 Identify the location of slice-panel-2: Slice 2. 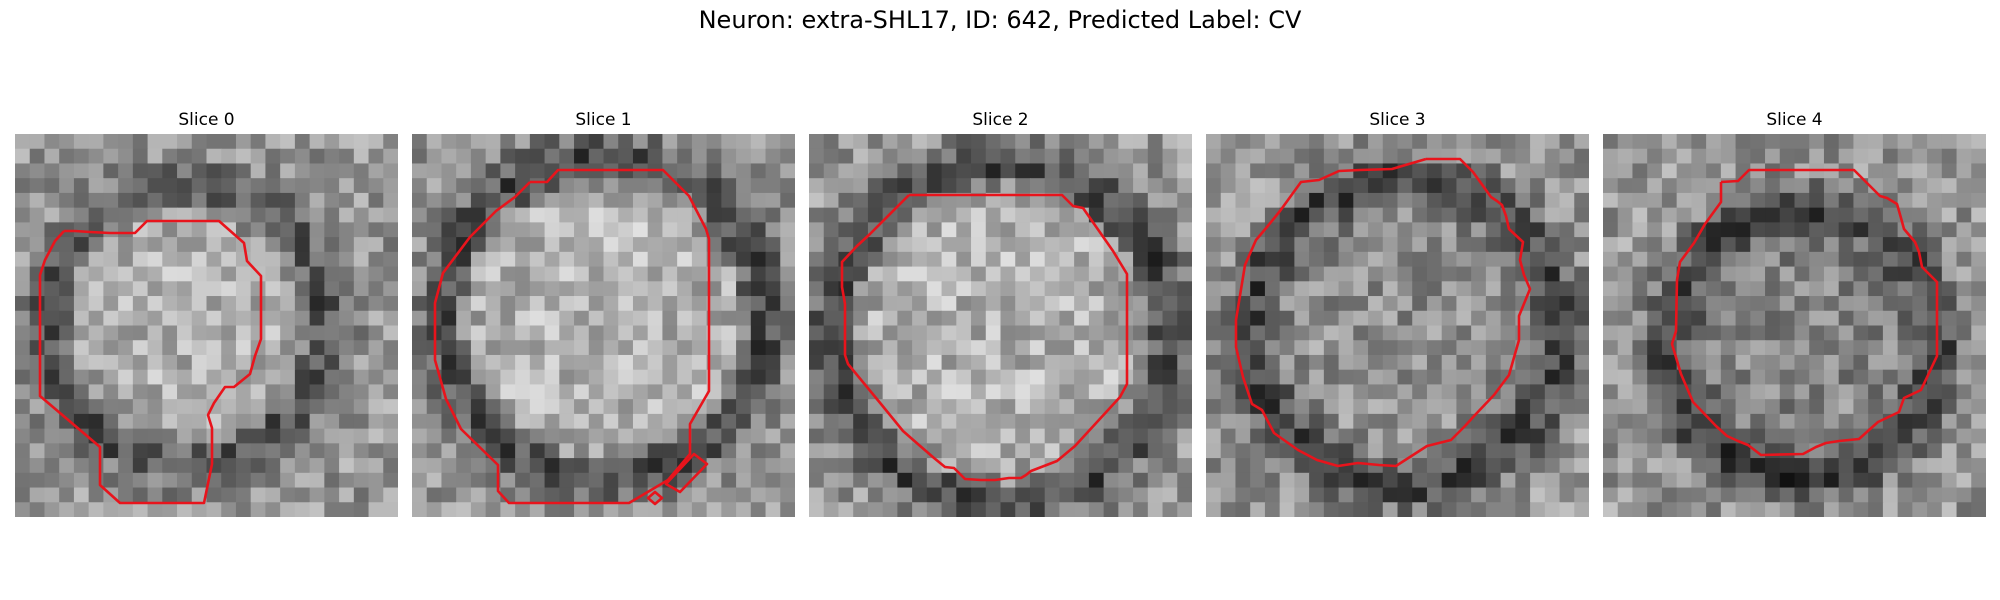
(1000, 312).